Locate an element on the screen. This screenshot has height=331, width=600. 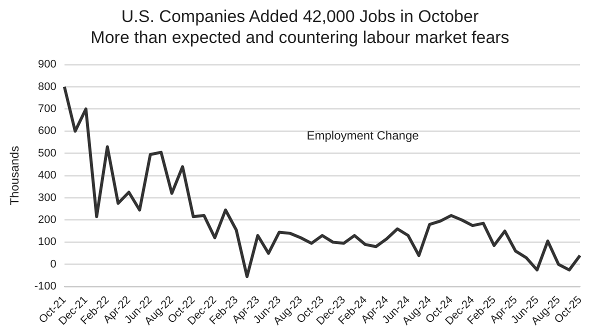
chart-subtitle: More than expected and countering labour market fears is located at coordinates (300, 37).